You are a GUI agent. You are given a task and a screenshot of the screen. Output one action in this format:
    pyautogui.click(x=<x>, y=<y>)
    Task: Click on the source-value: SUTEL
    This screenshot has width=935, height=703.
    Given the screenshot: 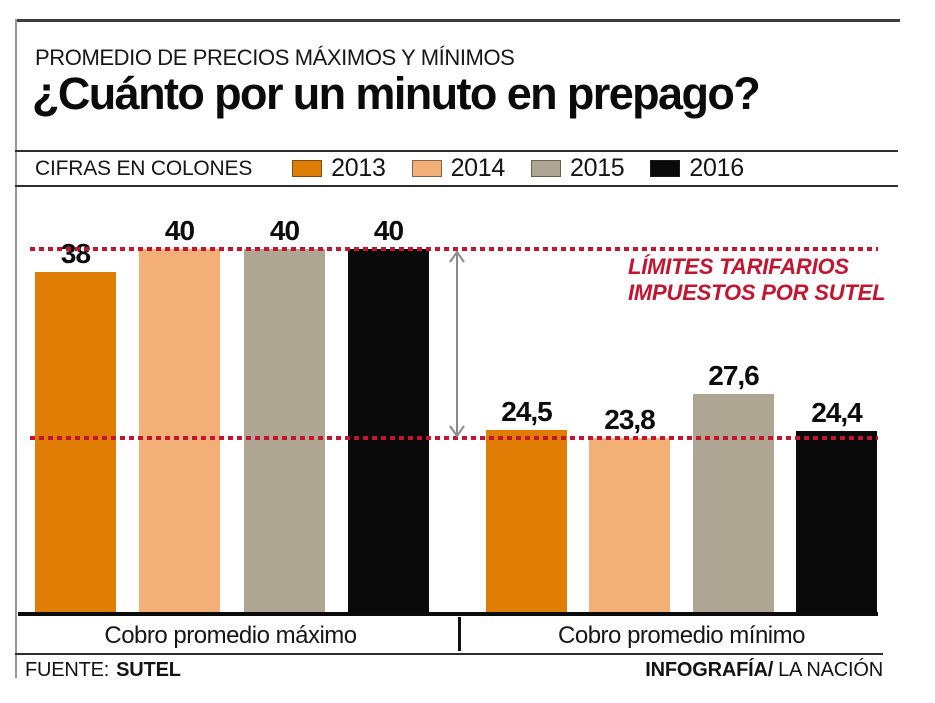 What is the action you would take?
    pyautogui.click(x=148, y=670)
    